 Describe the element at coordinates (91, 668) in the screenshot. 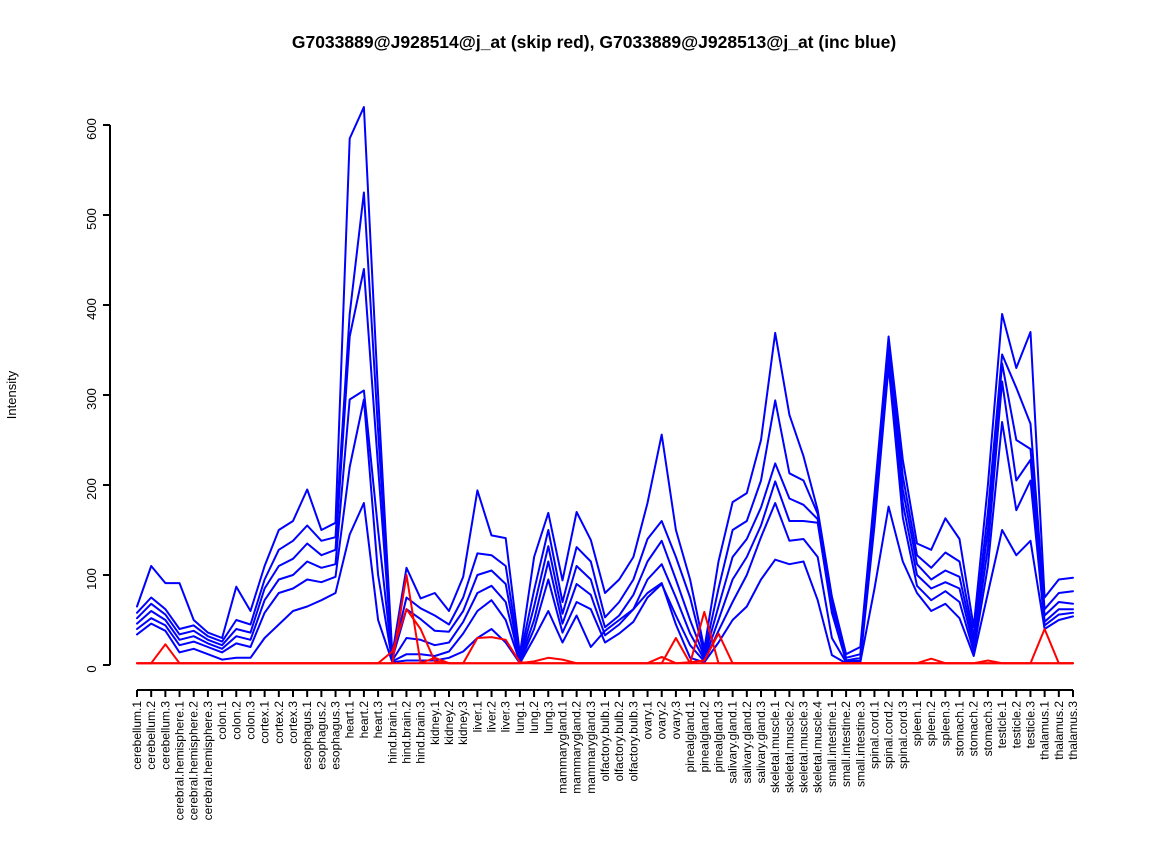

I see `y-tick-label: 0` at that location.